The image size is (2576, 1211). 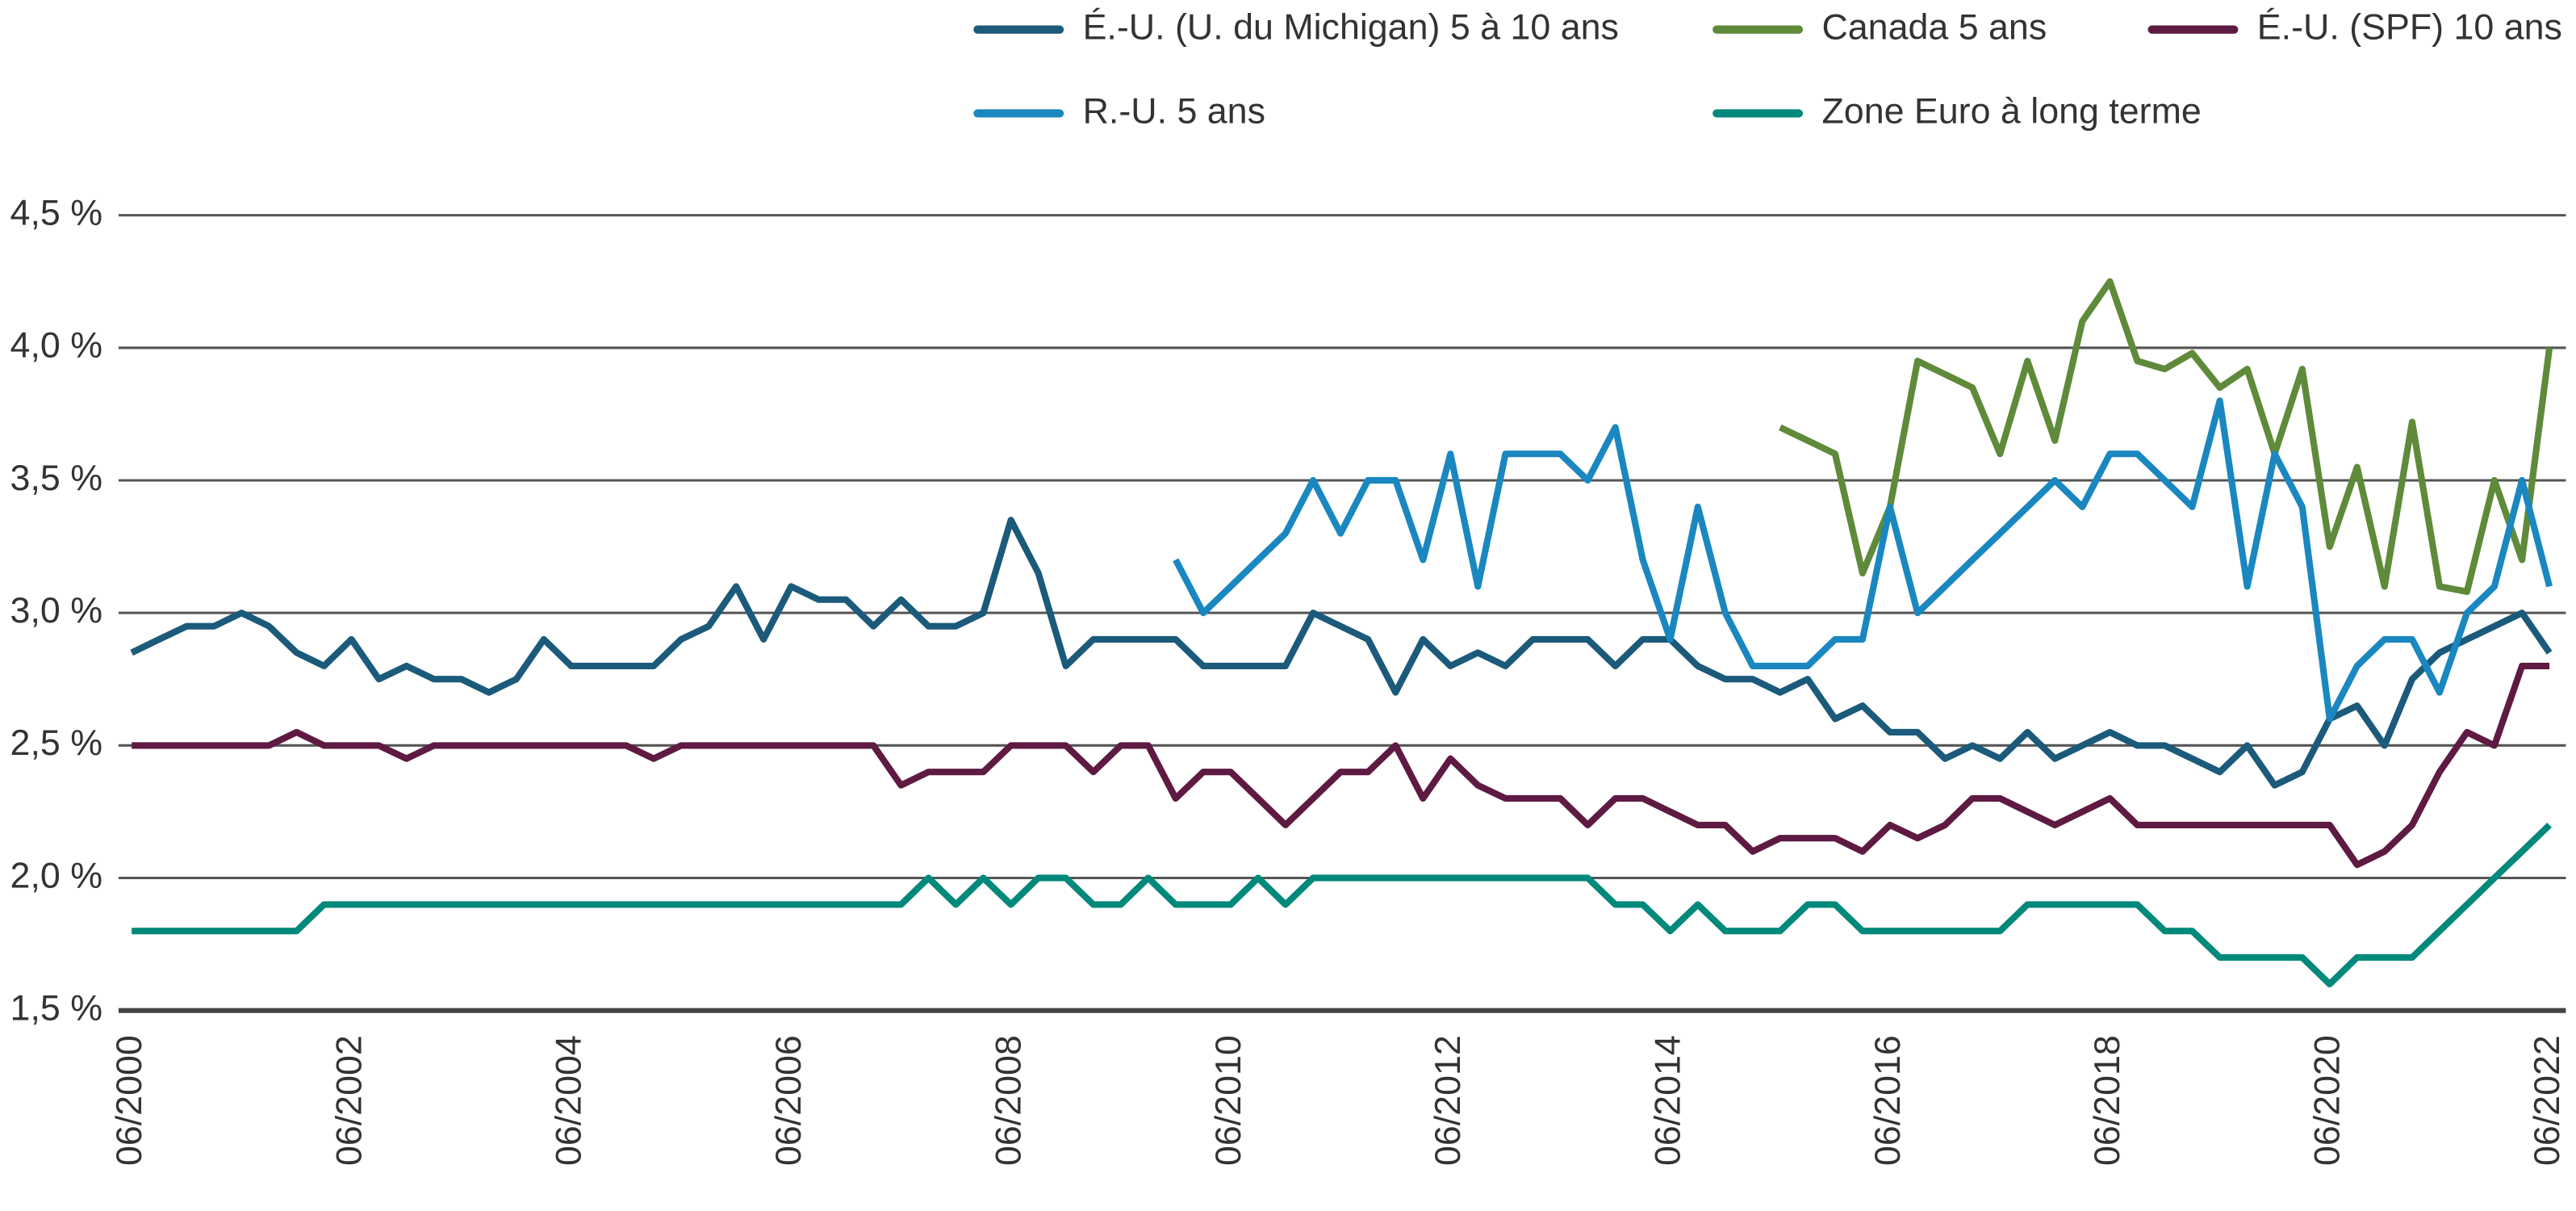 I want to click on y-tick-label: 3,5 %, so click(x=56, y=478).